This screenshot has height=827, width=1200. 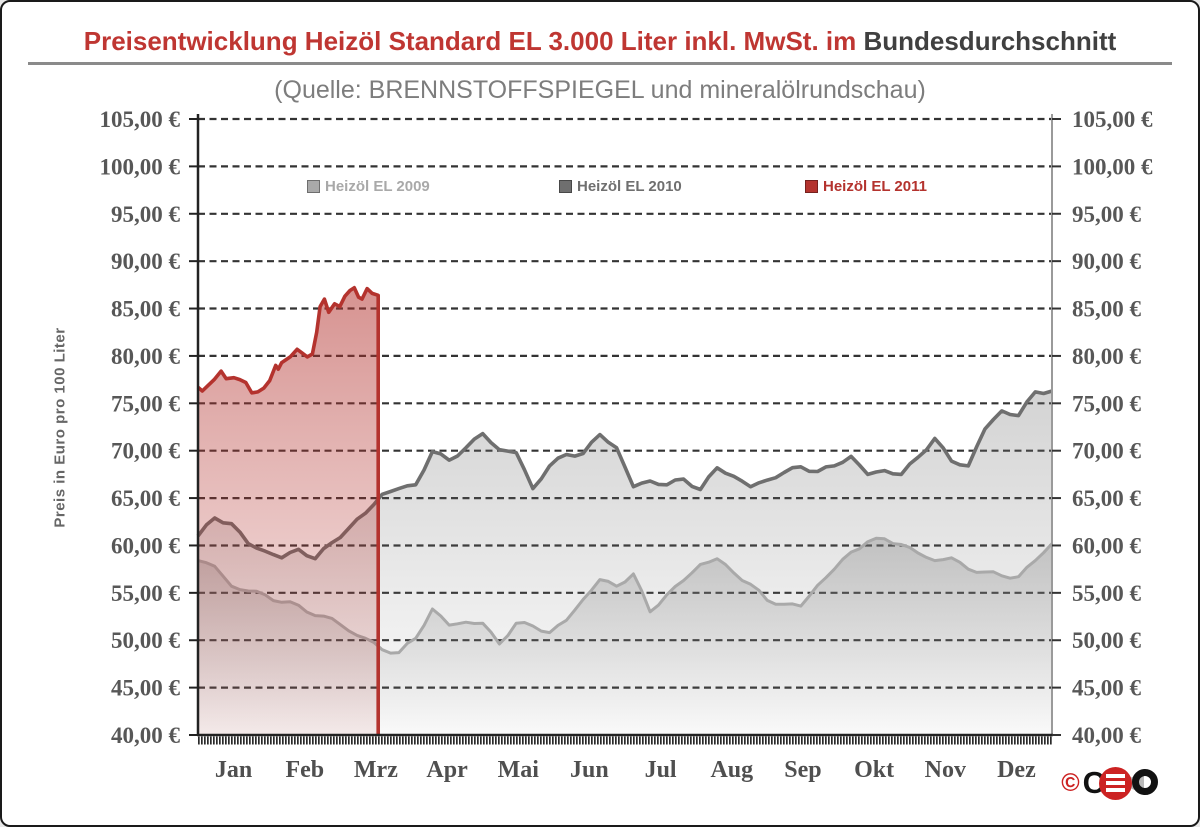 What do you see at coordinates (1107, 640) in the screenshot?
I see `y-tick-label-right-50: 50,00 €` at bounding box center [1107, 640].